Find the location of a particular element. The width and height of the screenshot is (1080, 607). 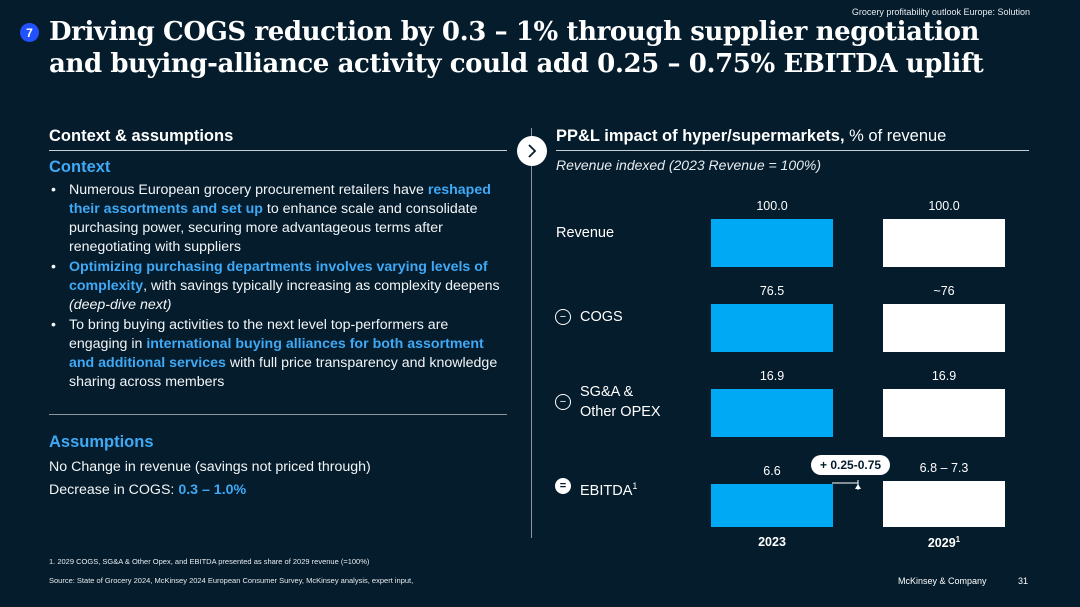

value-label-2029-row-1: ~76 is located at coordinates (944, 291).